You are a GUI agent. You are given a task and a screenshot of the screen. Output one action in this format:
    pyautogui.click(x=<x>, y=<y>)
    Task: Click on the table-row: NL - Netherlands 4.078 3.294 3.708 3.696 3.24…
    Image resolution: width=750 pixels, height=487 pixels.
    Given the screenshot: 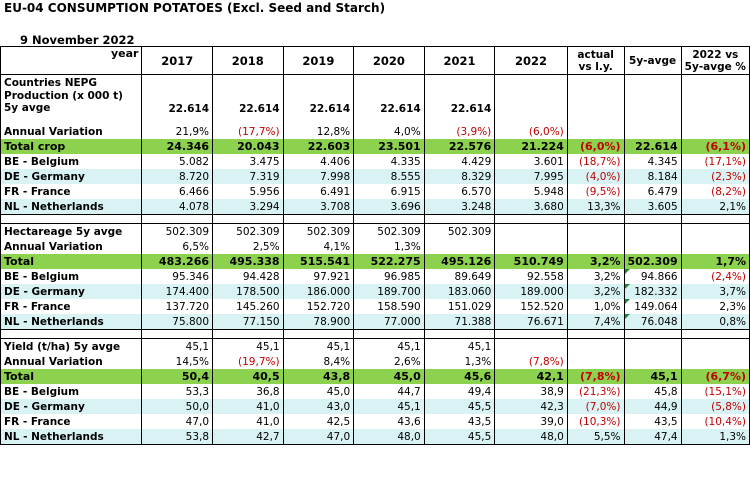 What is the action you would take?
    pyautogui.click(x=375, y=207)
    